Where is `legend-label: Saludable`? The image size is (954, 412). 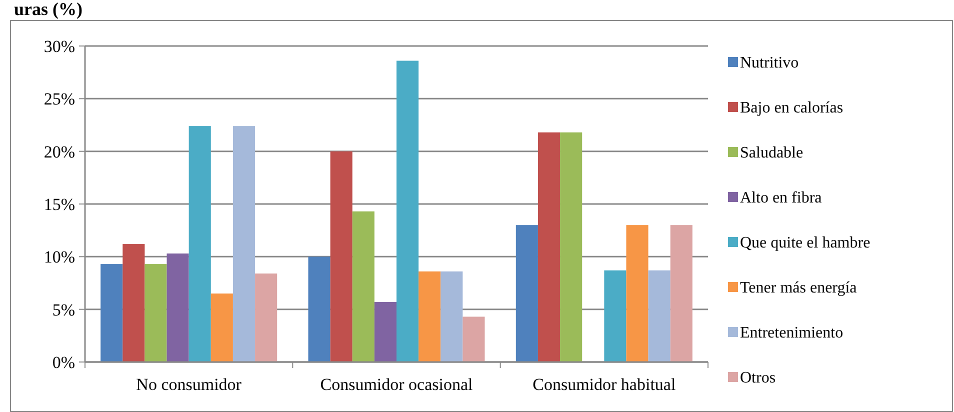
legend-label: Saludable is located at coordinates (772, 153).